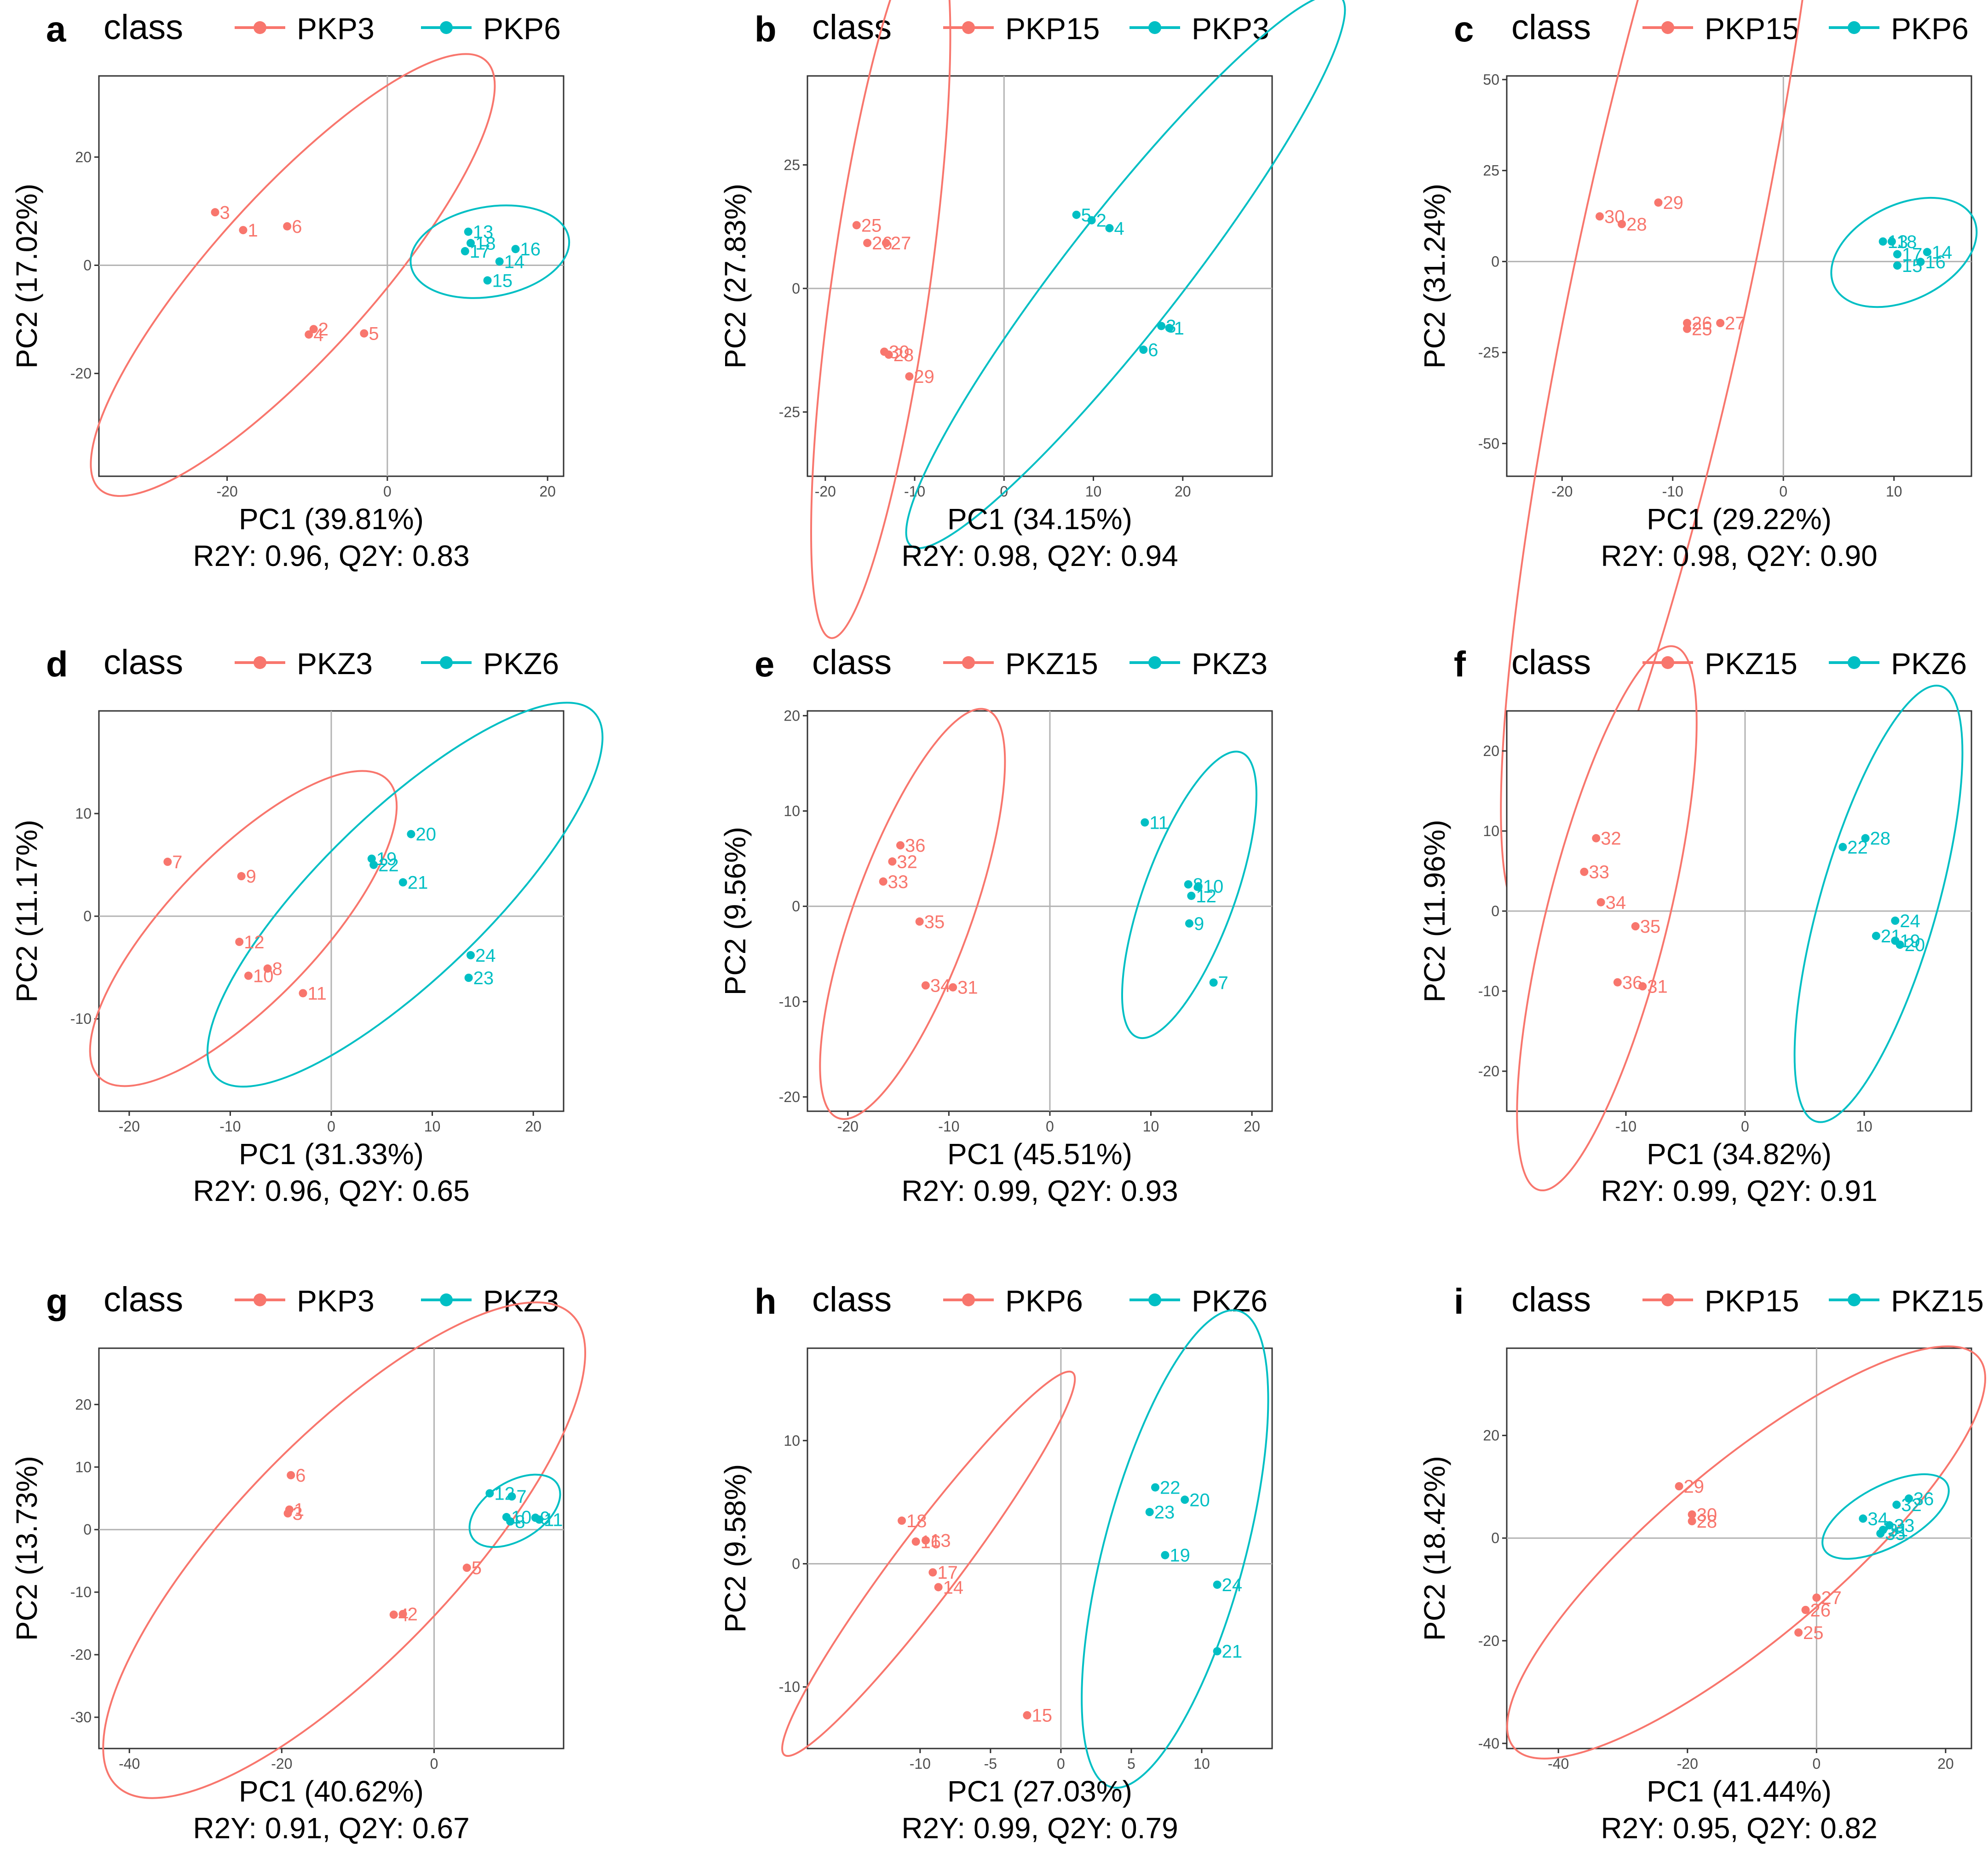  Describe the element at coordinates (766, 1301) in the screenshot. I see `panel-letter: h` at that location.